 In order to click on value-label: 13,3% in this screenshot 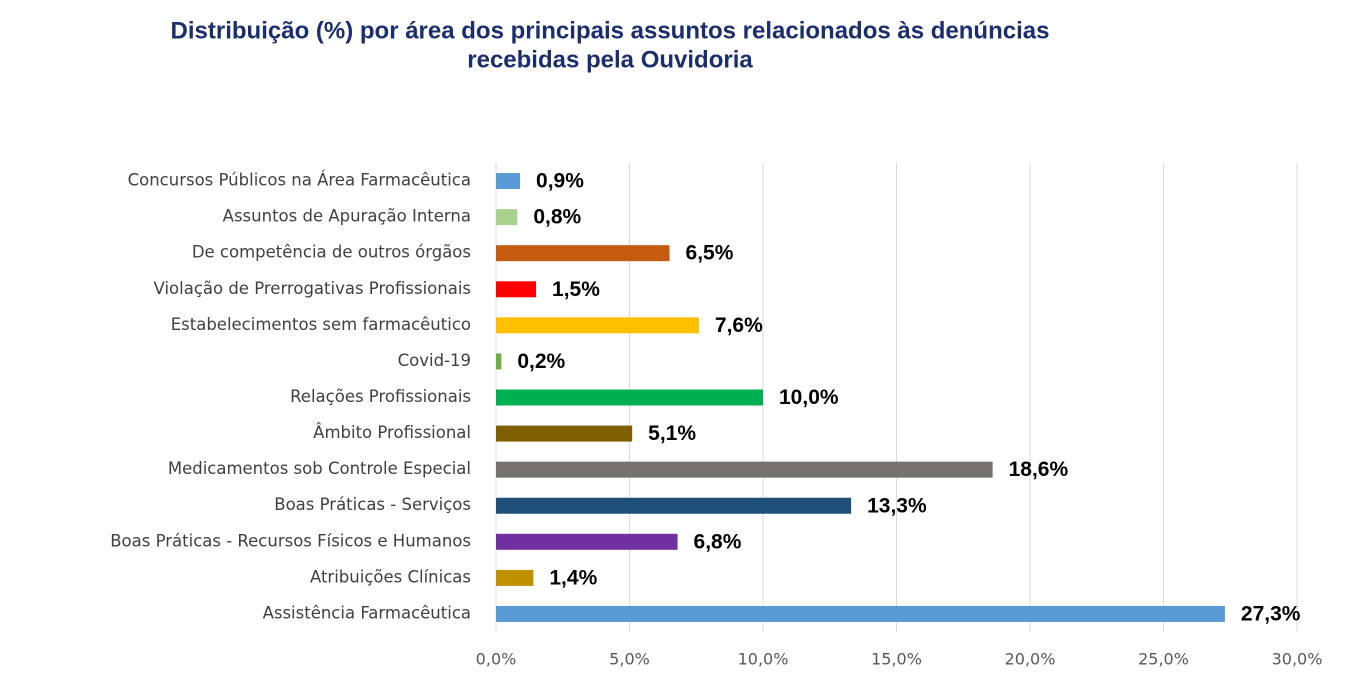, I will do `click(897, 505)`.